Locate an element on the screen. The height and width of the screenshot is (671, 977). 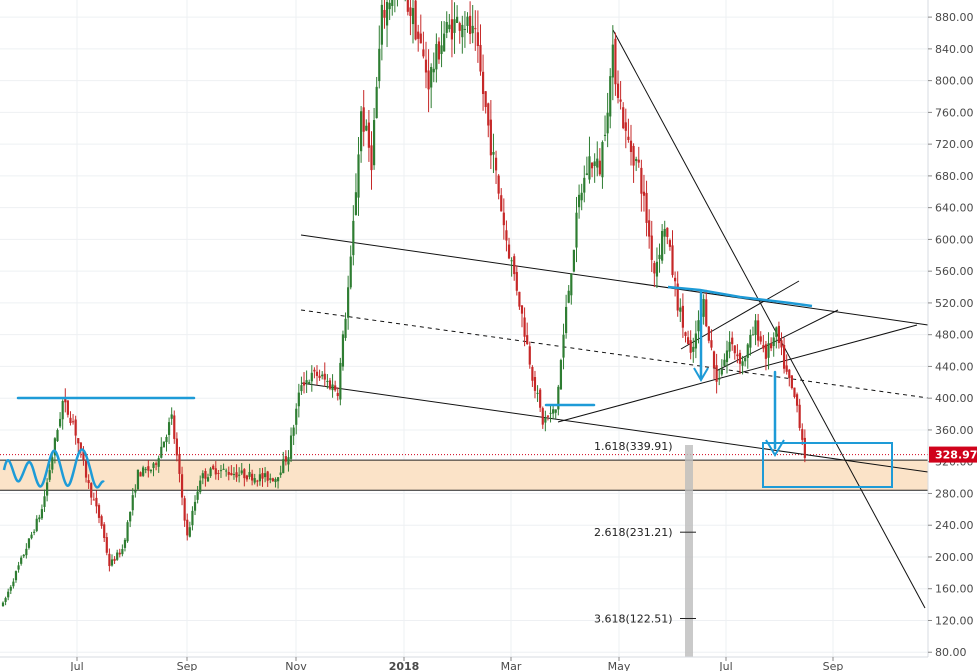
y-tick-label: 560.00 is located at coordinates (954, 271).